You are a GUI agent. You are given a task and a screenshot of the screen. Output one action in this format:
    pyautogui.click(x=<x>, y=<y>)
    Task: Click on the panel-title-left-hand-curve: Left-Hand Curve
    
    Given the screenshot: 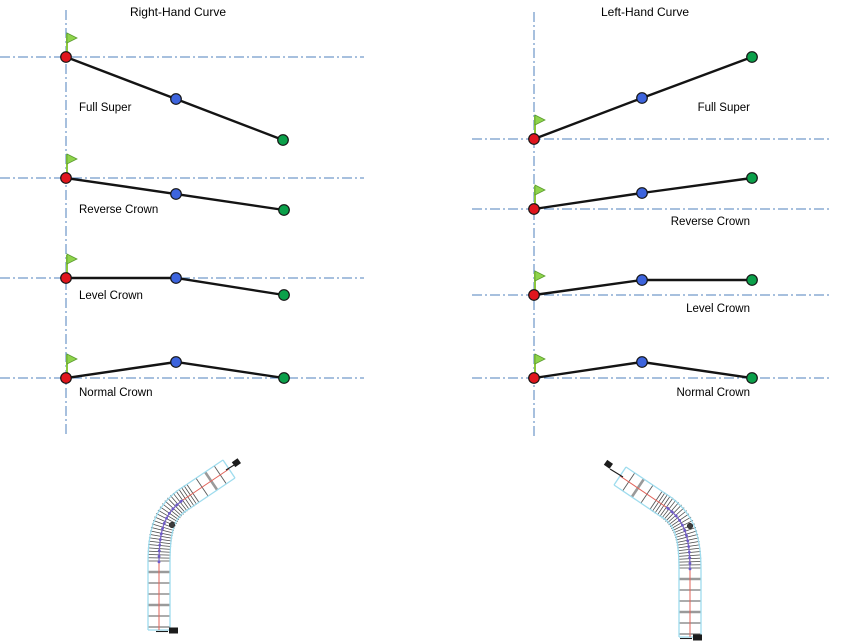 What is the action you would take?
    pyautogui.click(x=645, y=12)
    